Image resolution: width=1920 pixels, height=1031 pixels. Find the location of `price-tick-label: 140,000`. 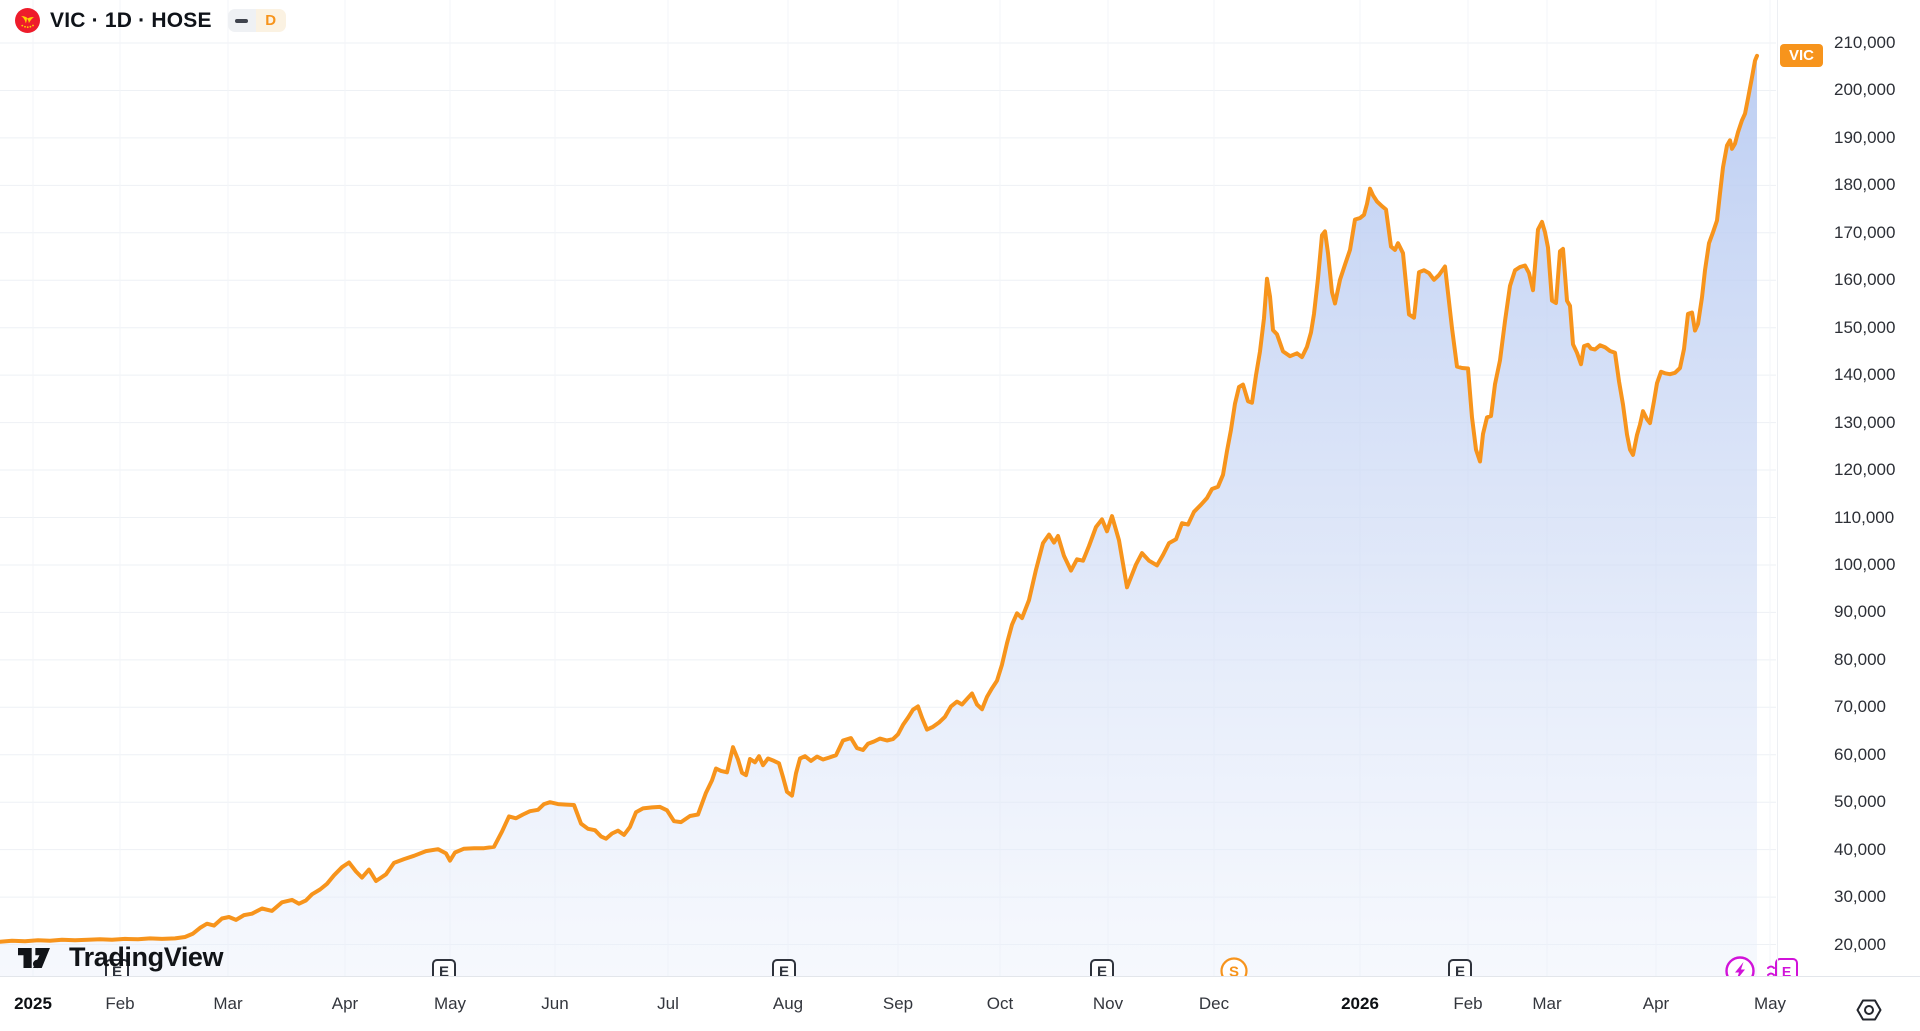

price-tick-label: 140,000 is located at coordinates (1865, 375).